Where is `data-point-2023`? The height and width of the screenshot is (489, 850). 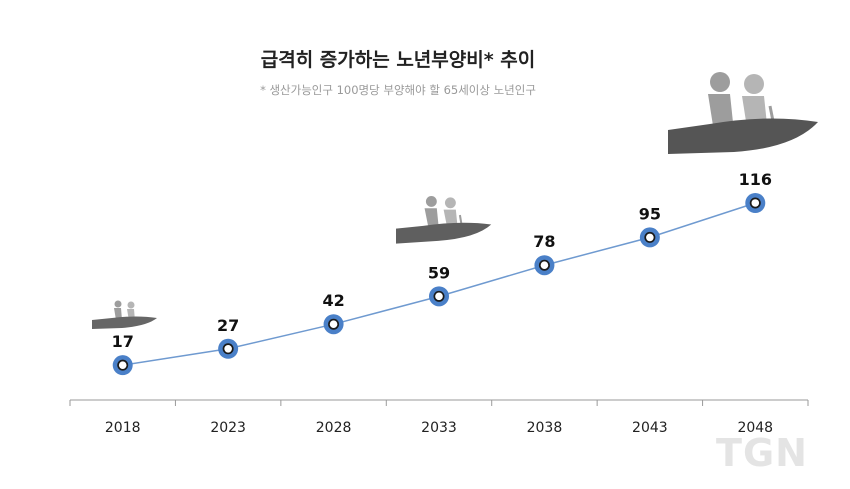 data-point-2023 is located at coordinates (228, 348).